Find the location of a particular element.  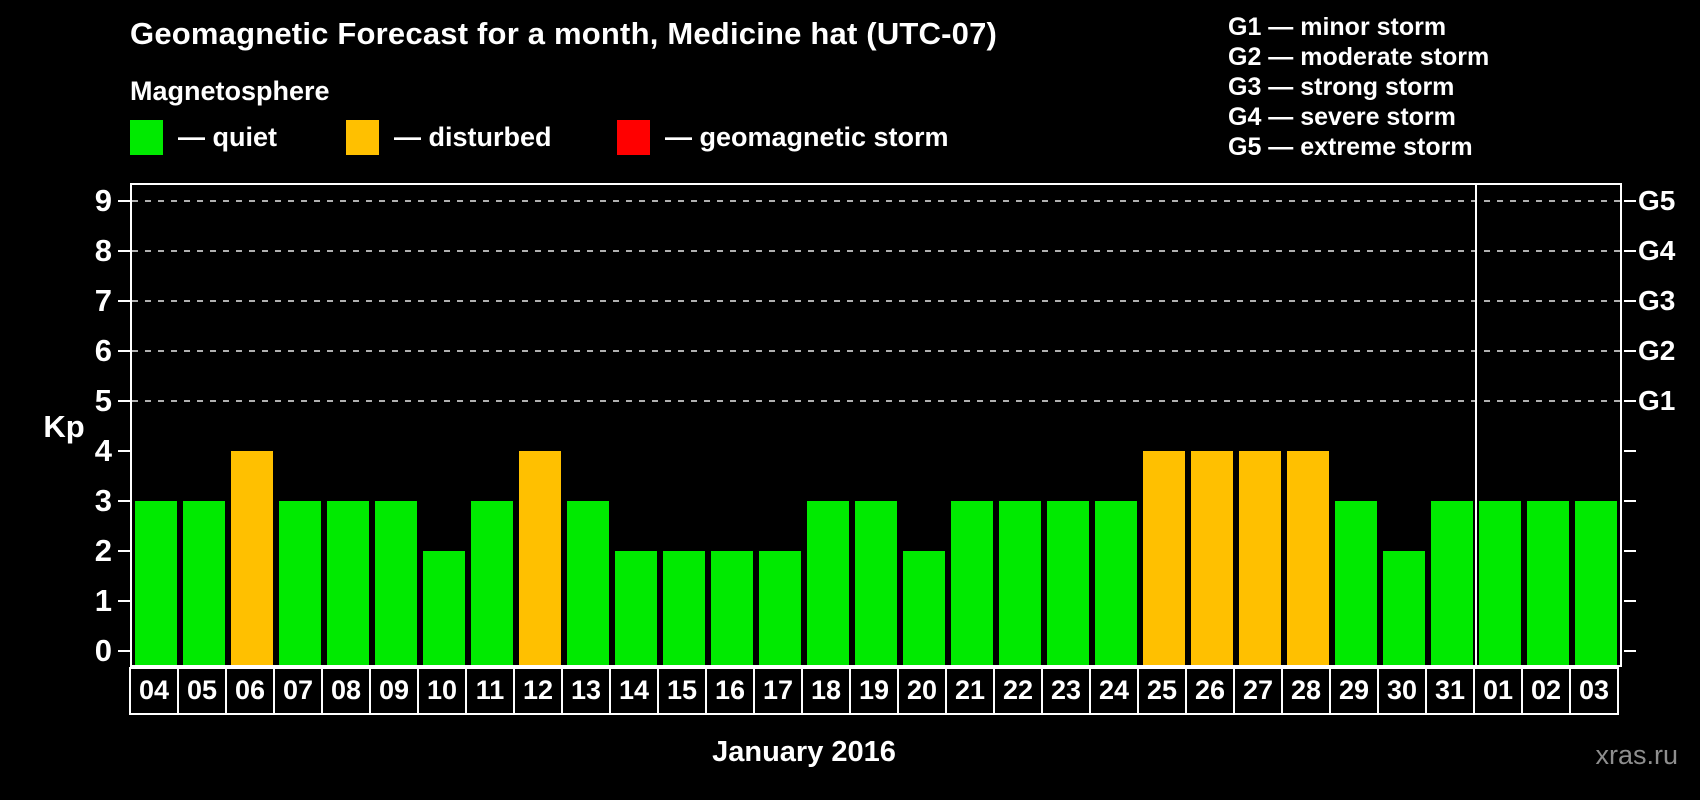

legend-swatch-disturbed-icon is located at coordinates (362, 137).